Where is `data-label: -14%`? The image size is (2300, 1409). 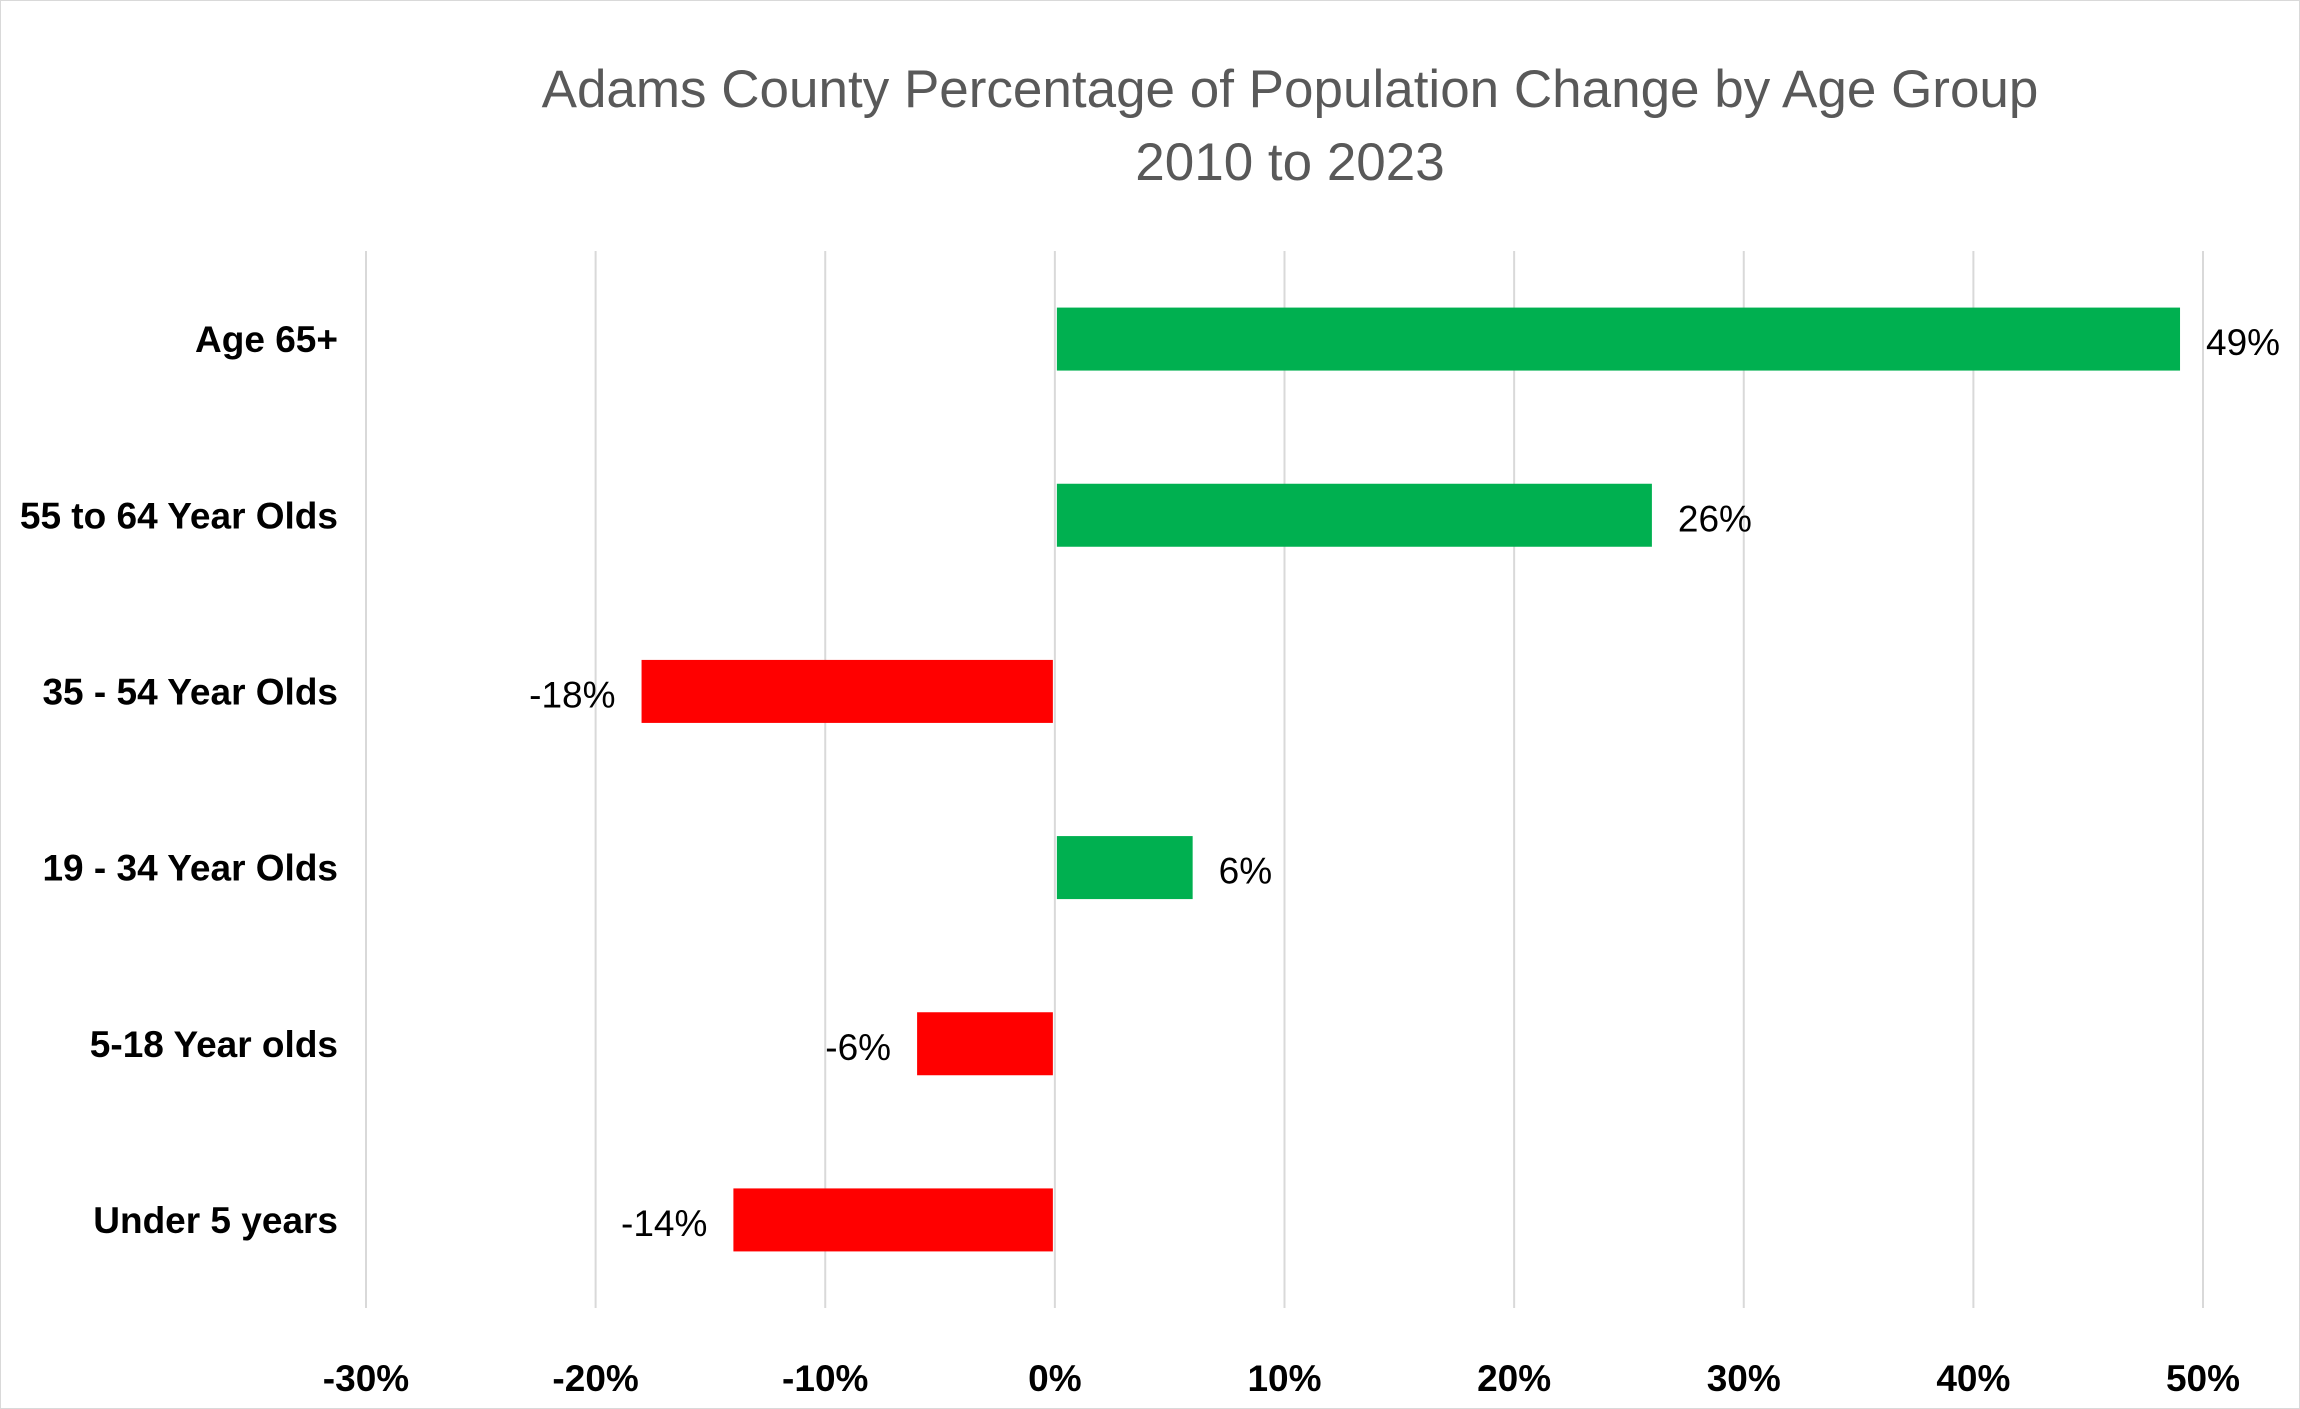 data-label: -14% is located at coordinates (664, 1223).